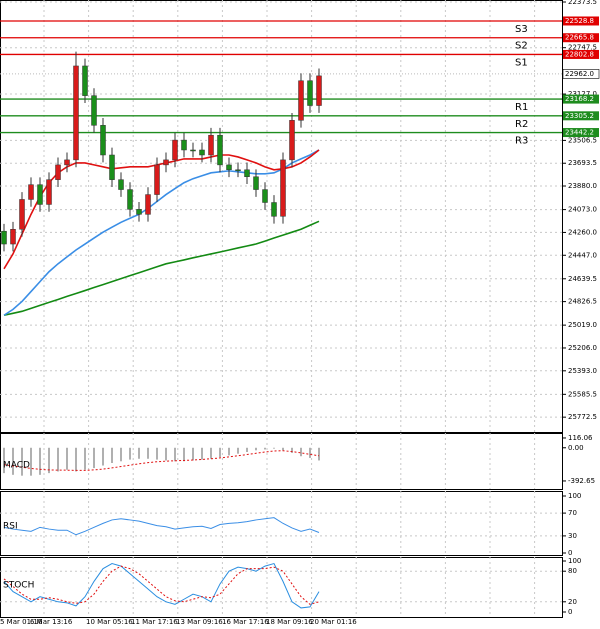  I want to click on y-tick-label: 100, so click(574, 496).